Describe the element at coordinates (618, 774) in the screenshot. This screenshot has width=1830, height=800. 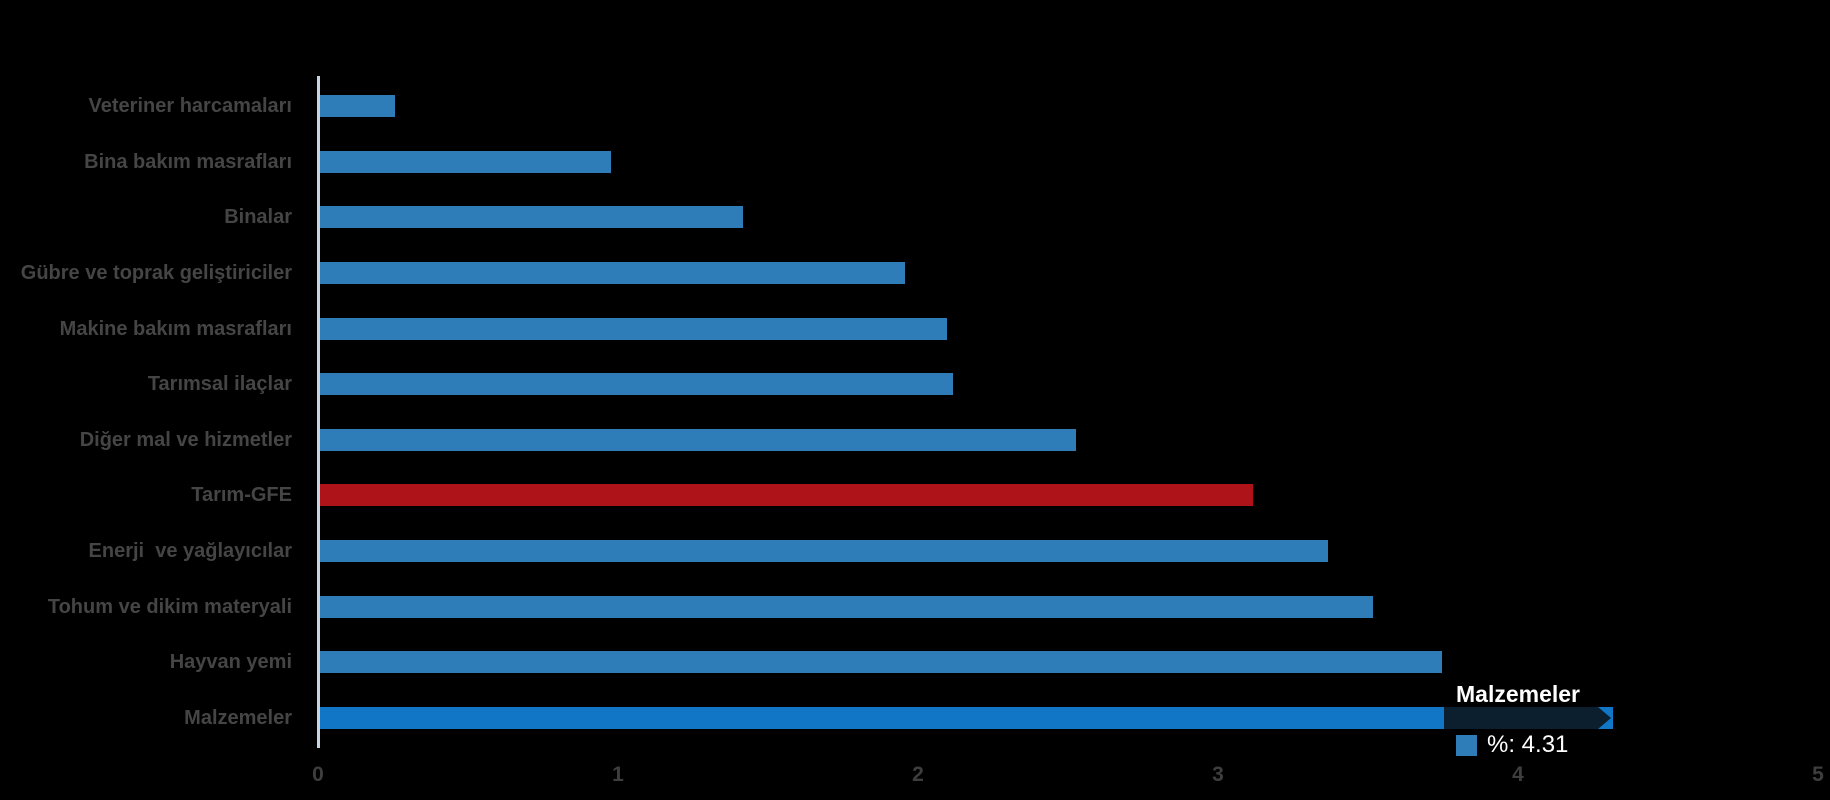
I see `x-tick-label: 1` at that location.